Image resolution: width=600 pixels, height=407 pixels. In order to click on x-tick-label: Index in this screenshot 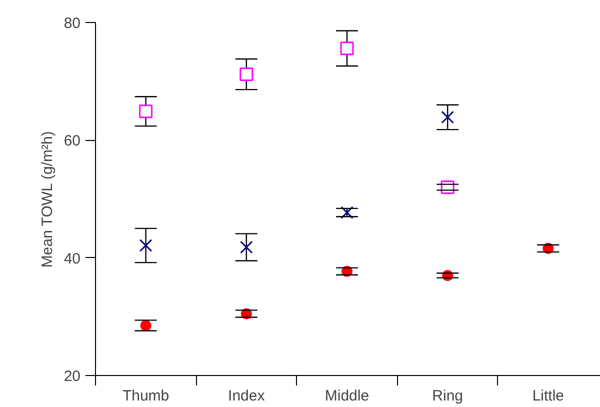, I will do `click(247, 396)`.